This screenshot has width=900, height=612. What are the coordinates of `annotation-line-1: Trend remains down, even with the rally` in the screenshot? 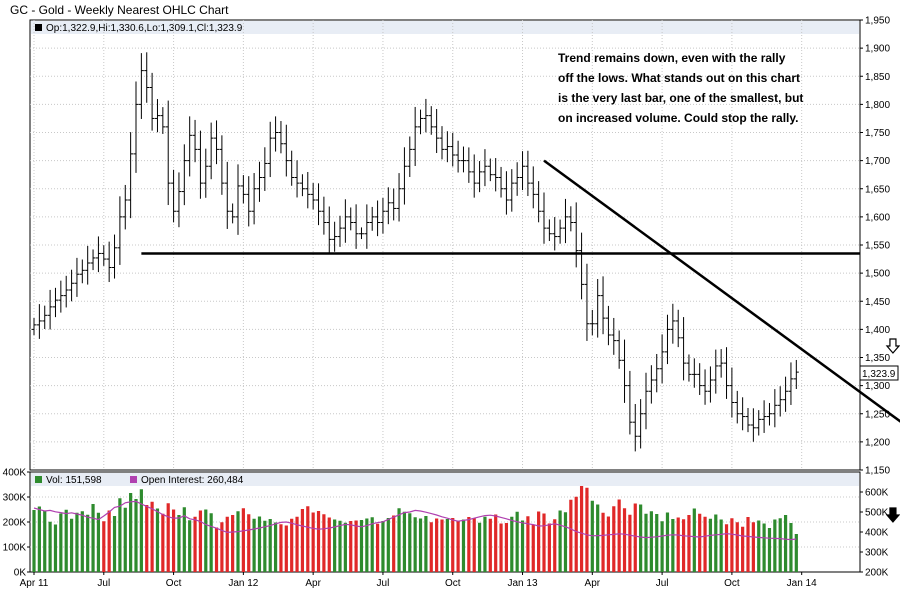 It's located at (672, 58).